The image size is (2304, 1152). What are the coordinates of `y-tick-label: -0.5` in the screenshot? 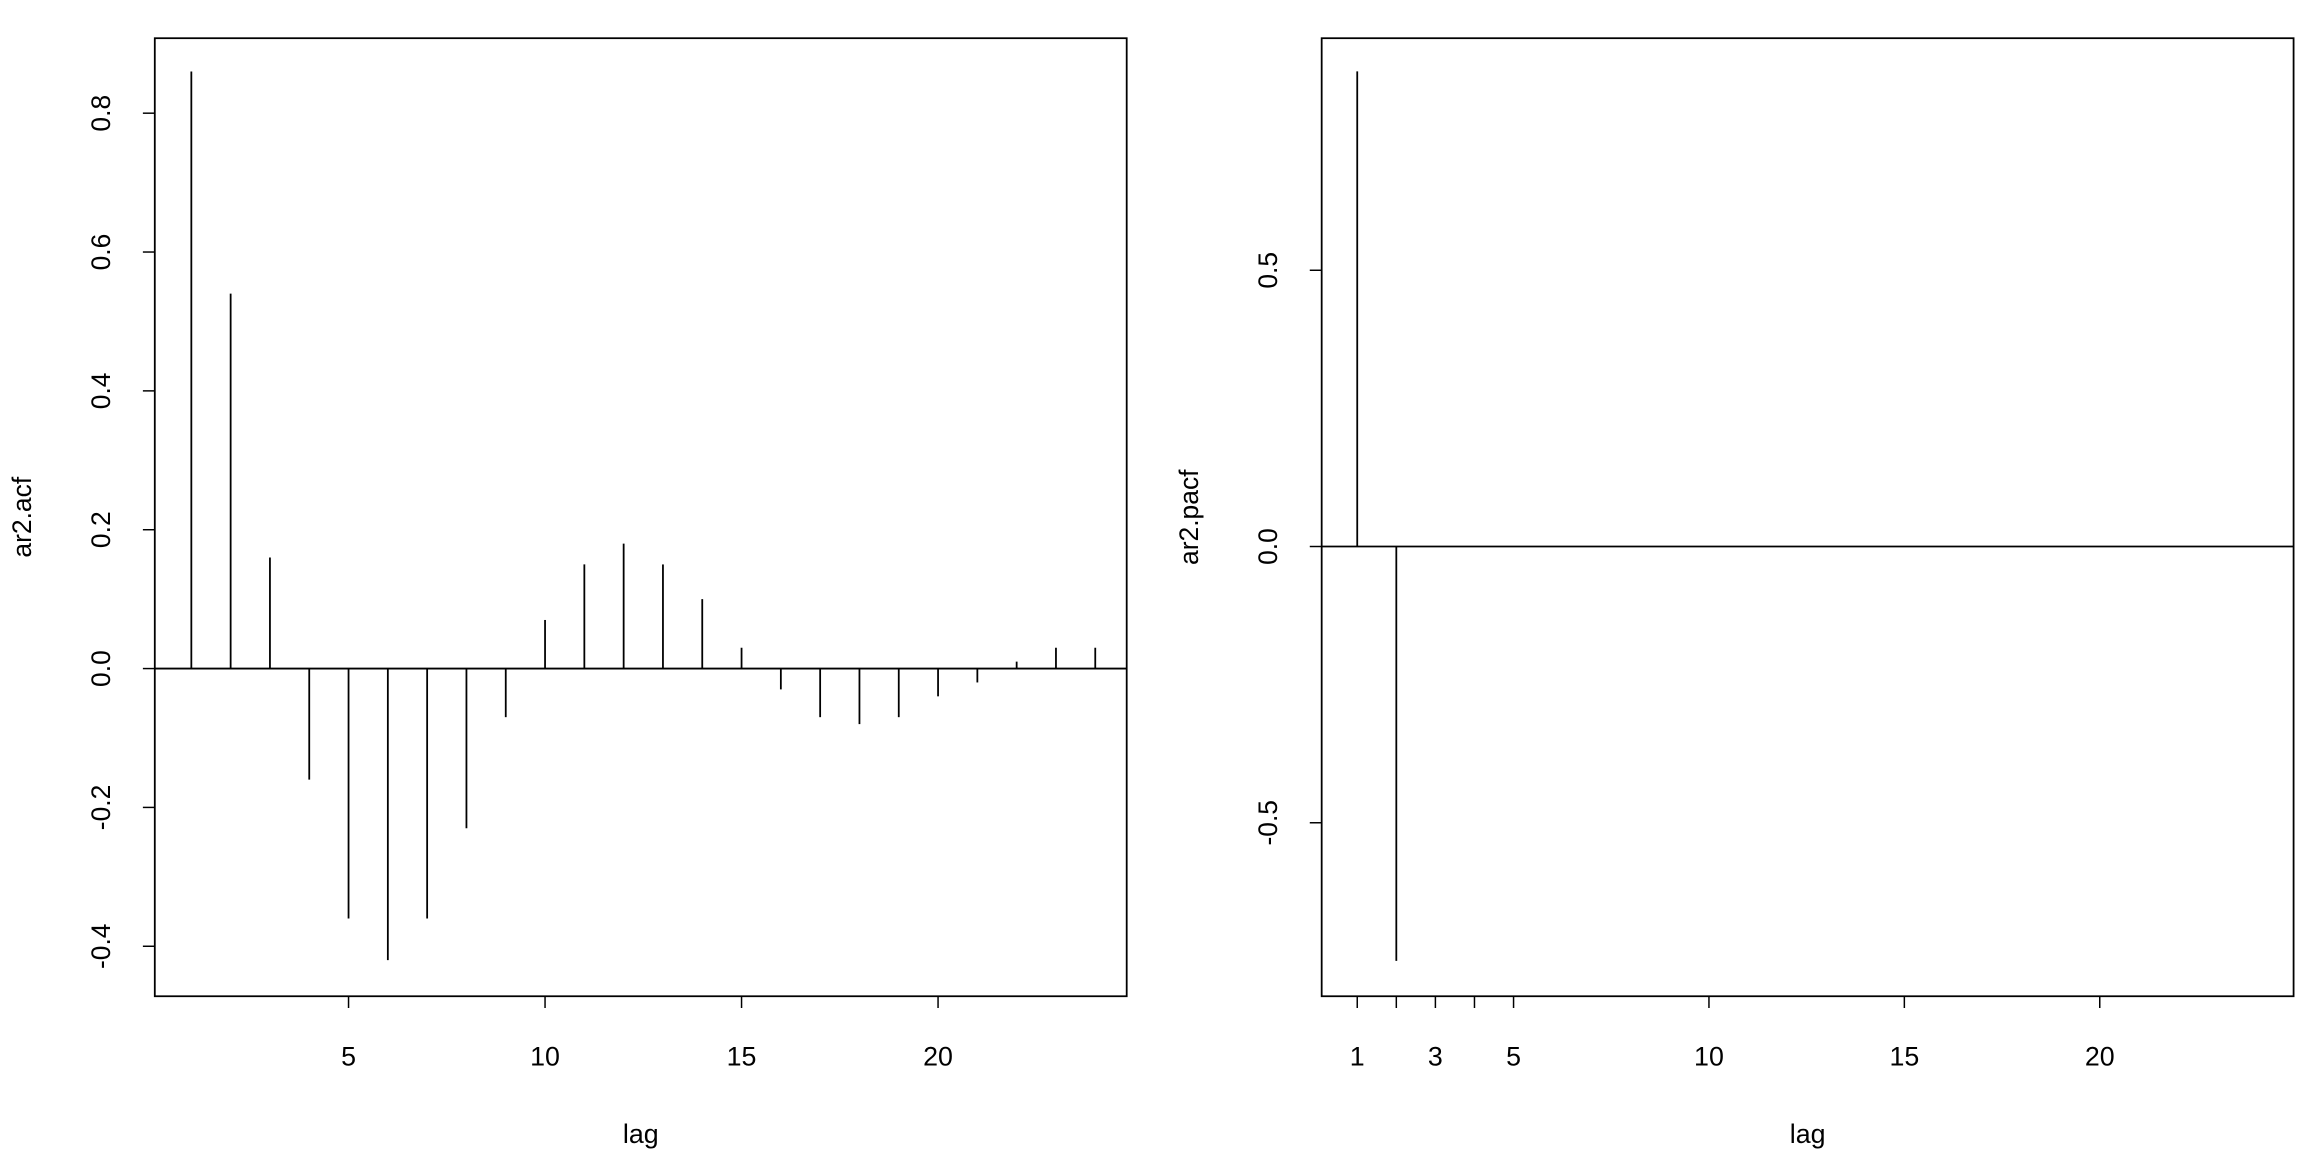 It's located at (1268, 823).